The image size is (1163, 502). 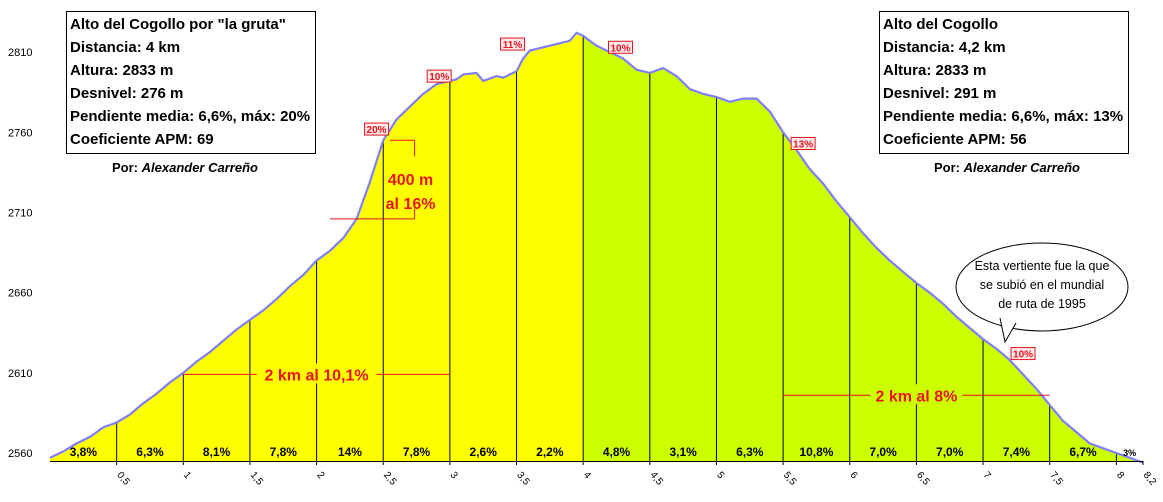 I want to click on x-tick-label: 5,5, so click(x=790, y=479).